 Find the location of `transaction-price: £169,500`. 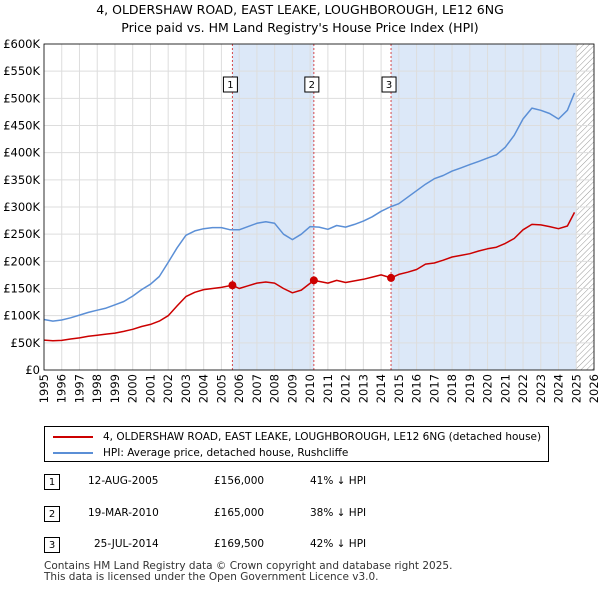

transaction-price: £169,500 is located at coordinates (239, 544).